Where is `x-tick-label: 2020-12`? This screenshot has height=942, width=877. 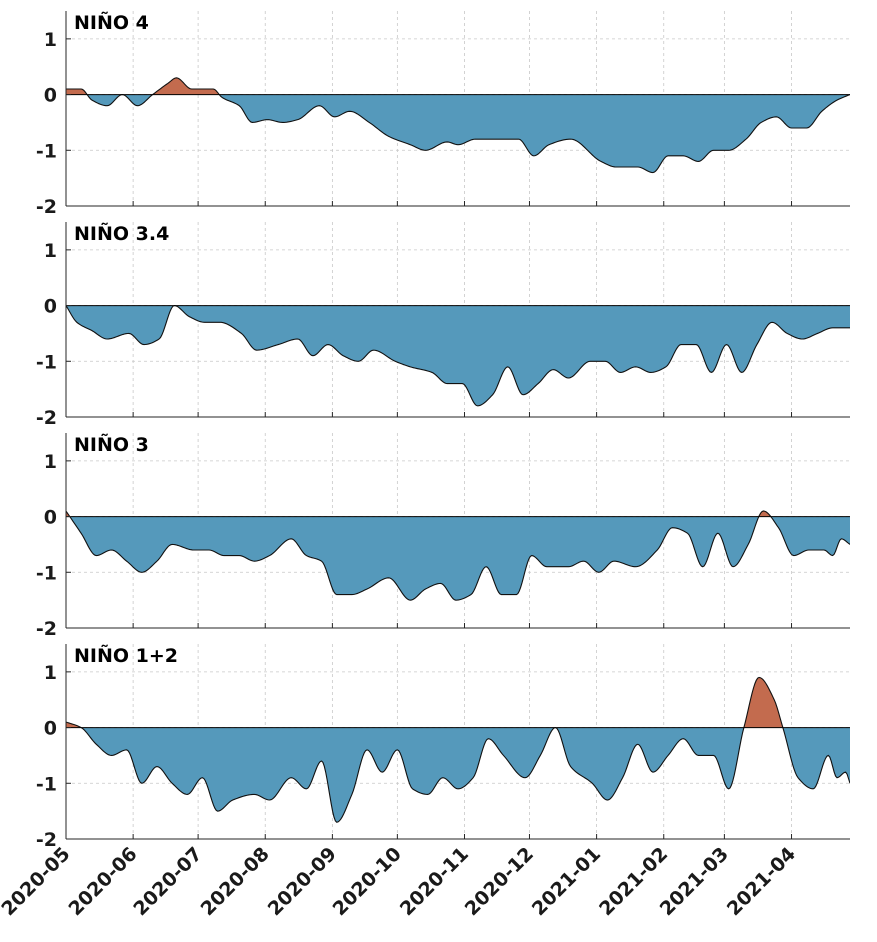 x-tick-label: 2020-12 is located at coordinates (499, 881).